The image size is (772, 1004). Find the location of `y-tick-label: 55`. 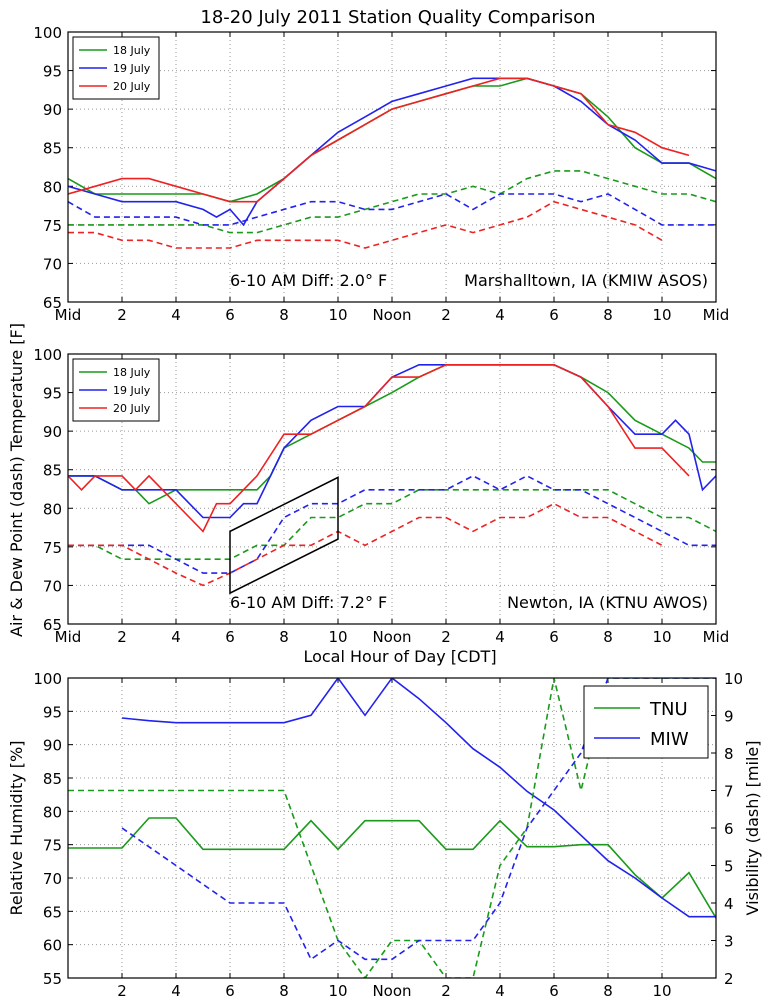

y-tick-label: 55 is located at coordinates (52, 979).